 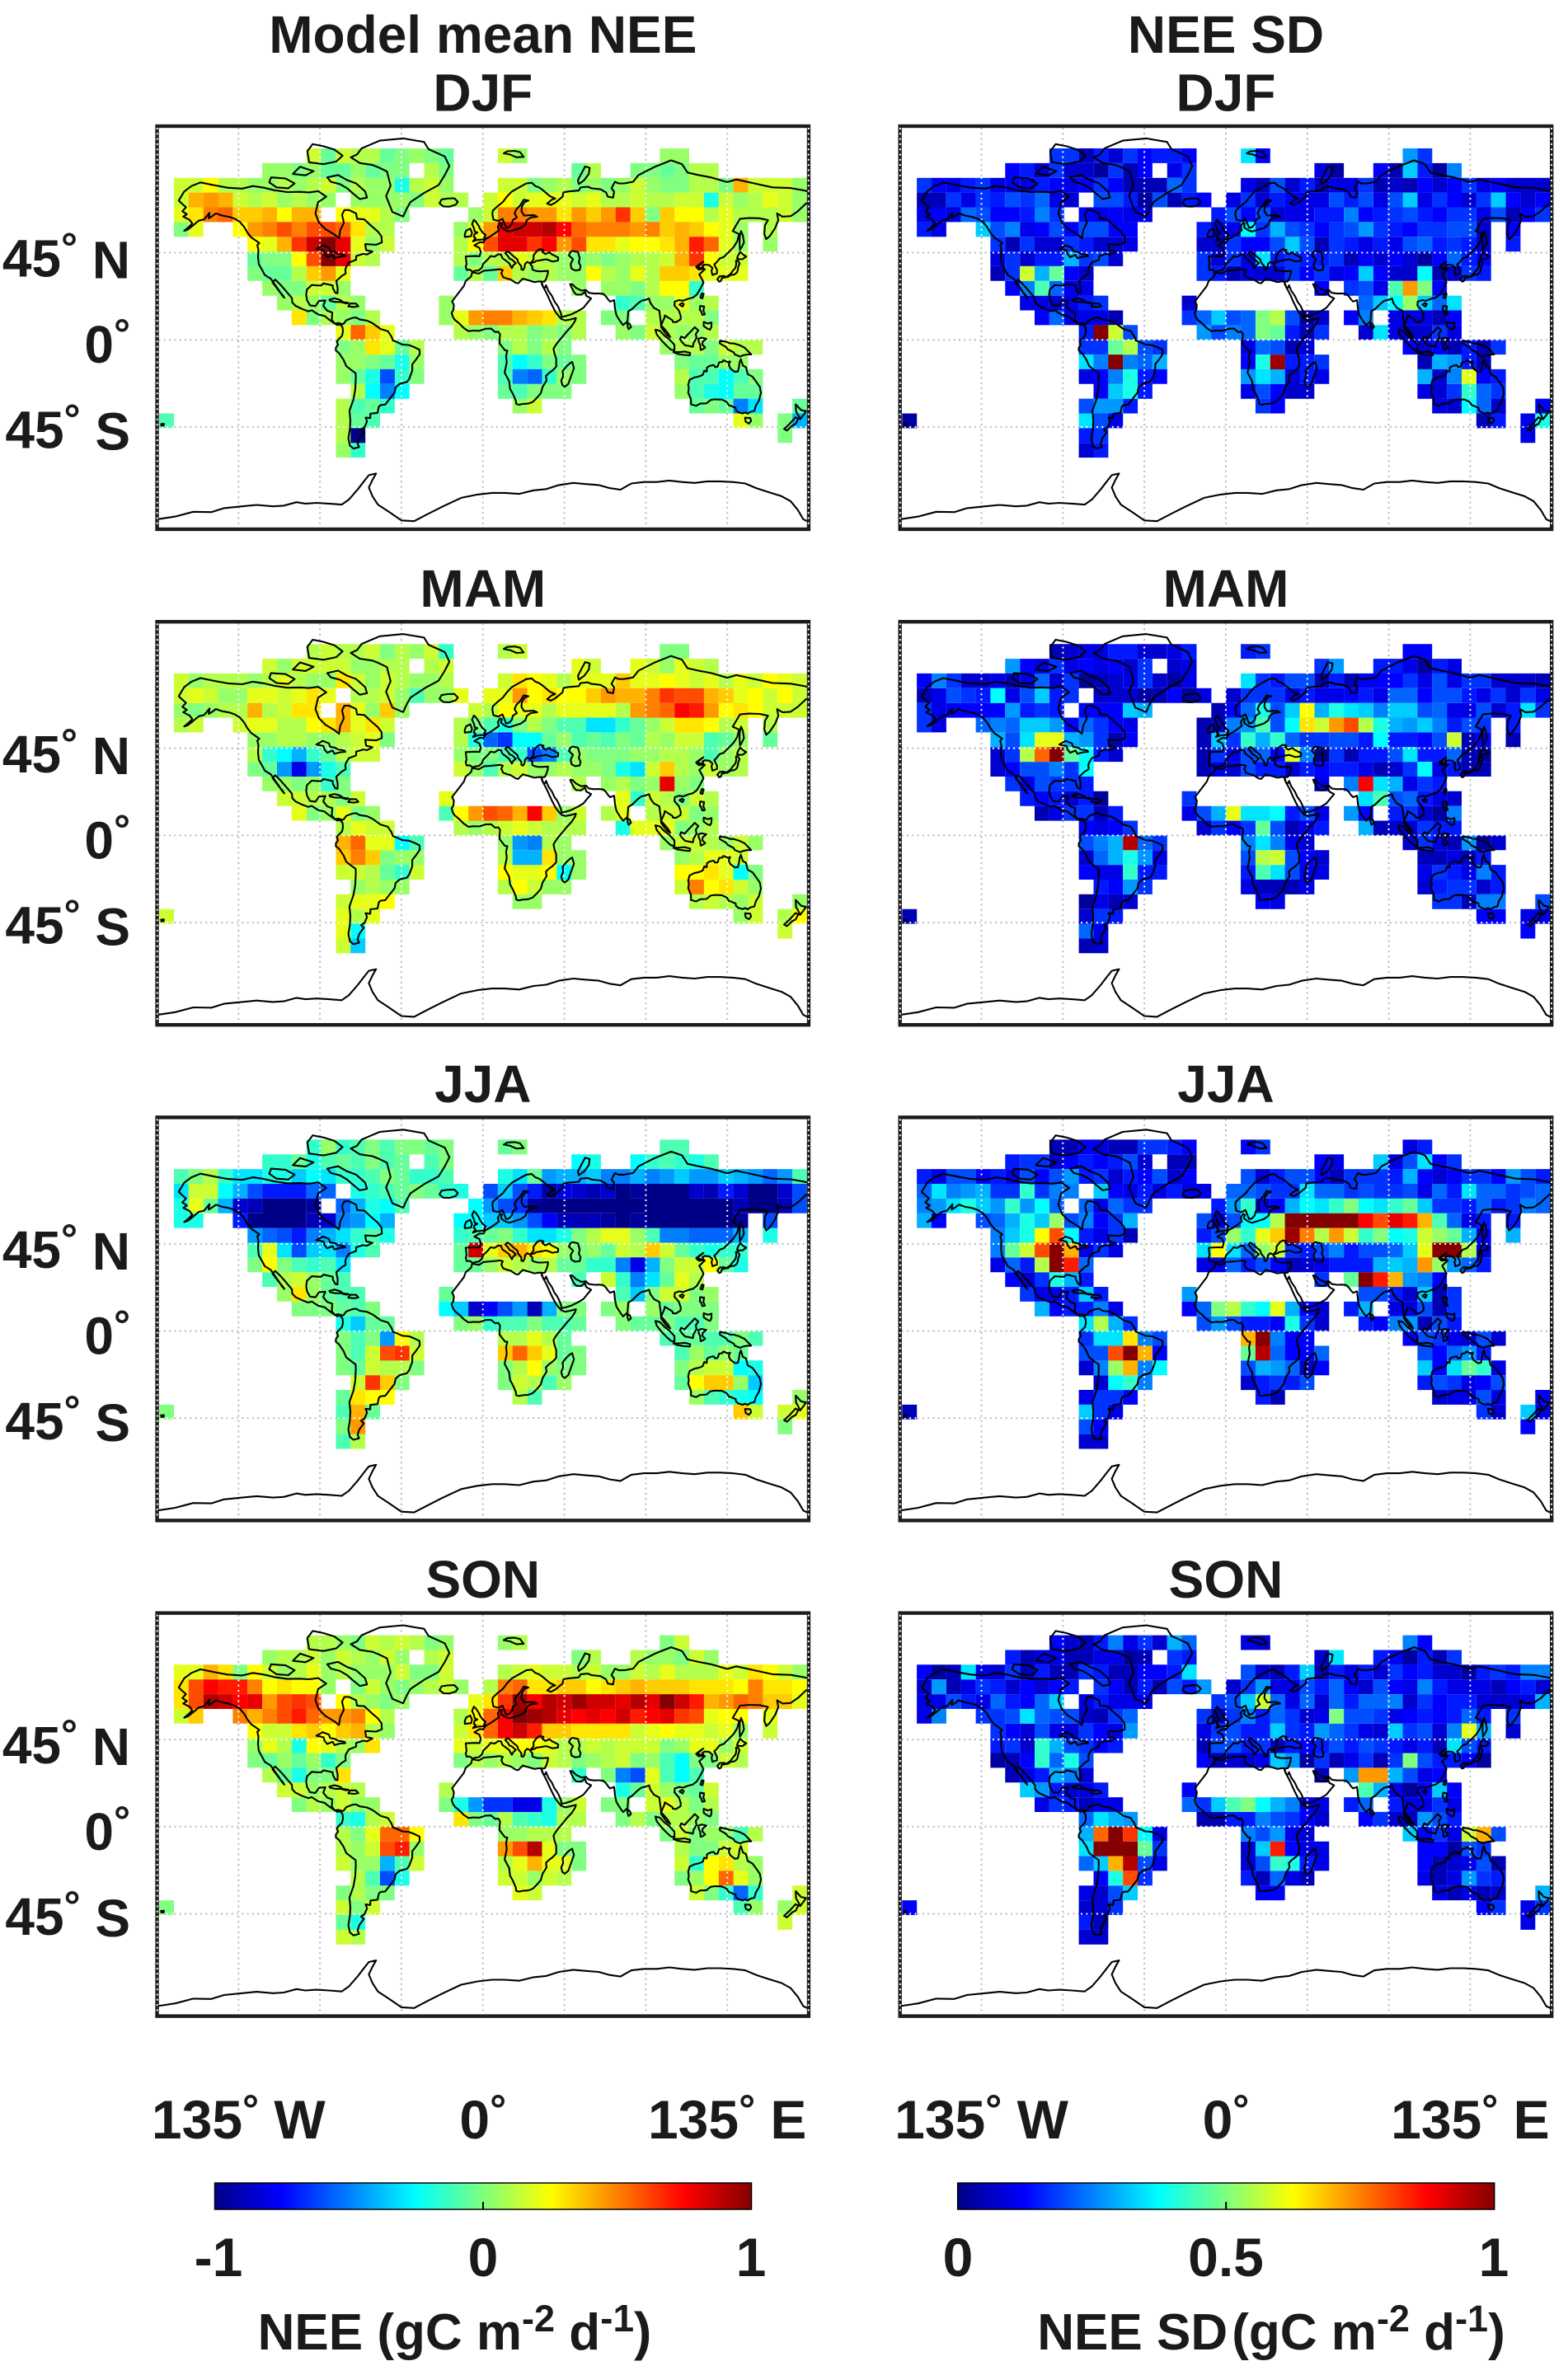 I want to click on svg-text: 0°, so click(x=107, y=1829).